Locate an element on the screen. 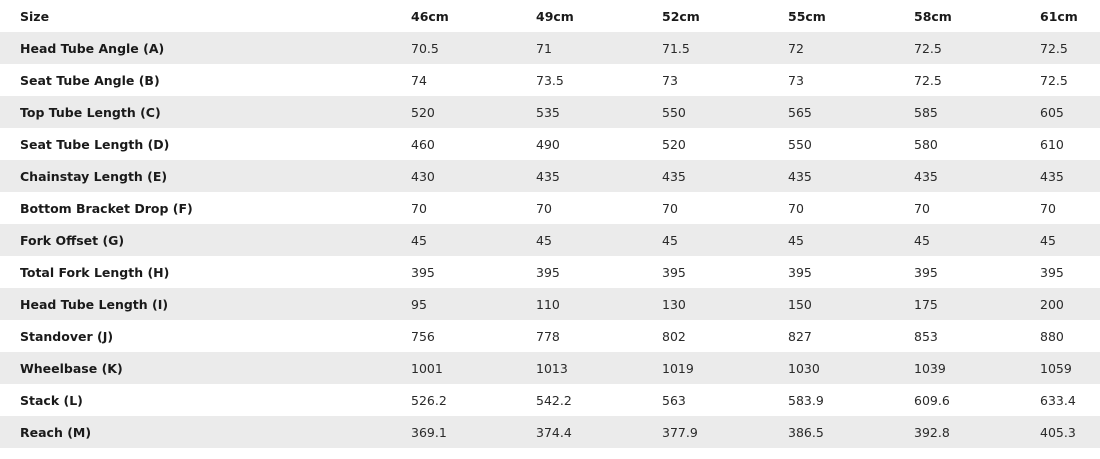 The width and height of the screenshot is (1100, 459). row-value: 490 is located at coordinates (548, 144).